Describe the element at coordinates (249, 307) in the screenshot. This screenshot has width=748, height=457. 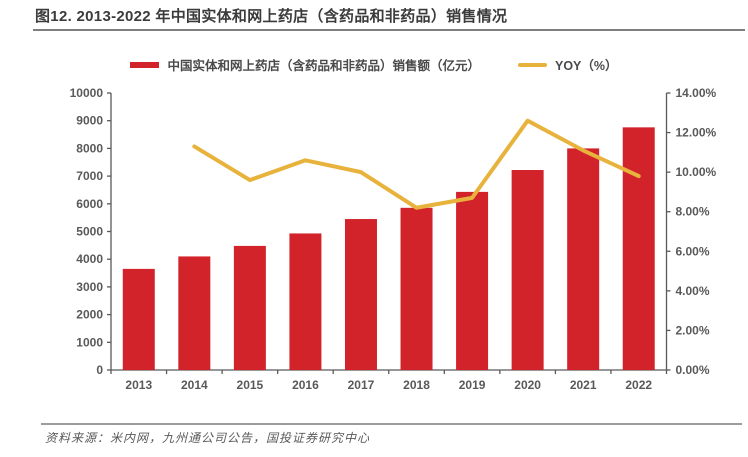
I see `bar-2015` at that location.